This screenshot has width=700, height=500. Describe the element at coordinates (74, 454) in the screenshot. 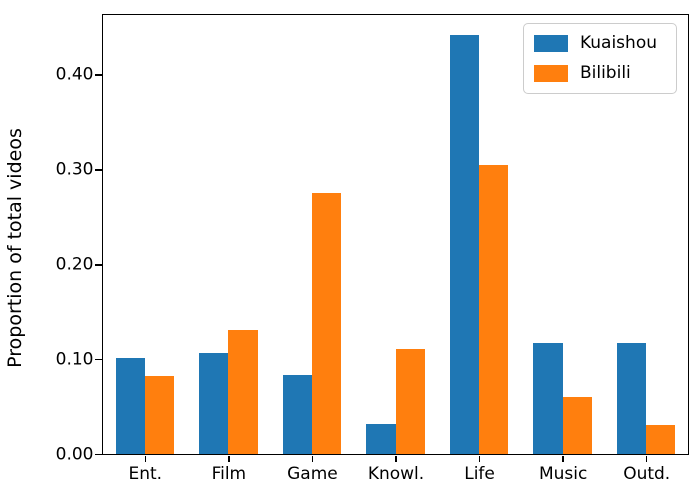

I see `y-tick-label: 0.00` at that location.